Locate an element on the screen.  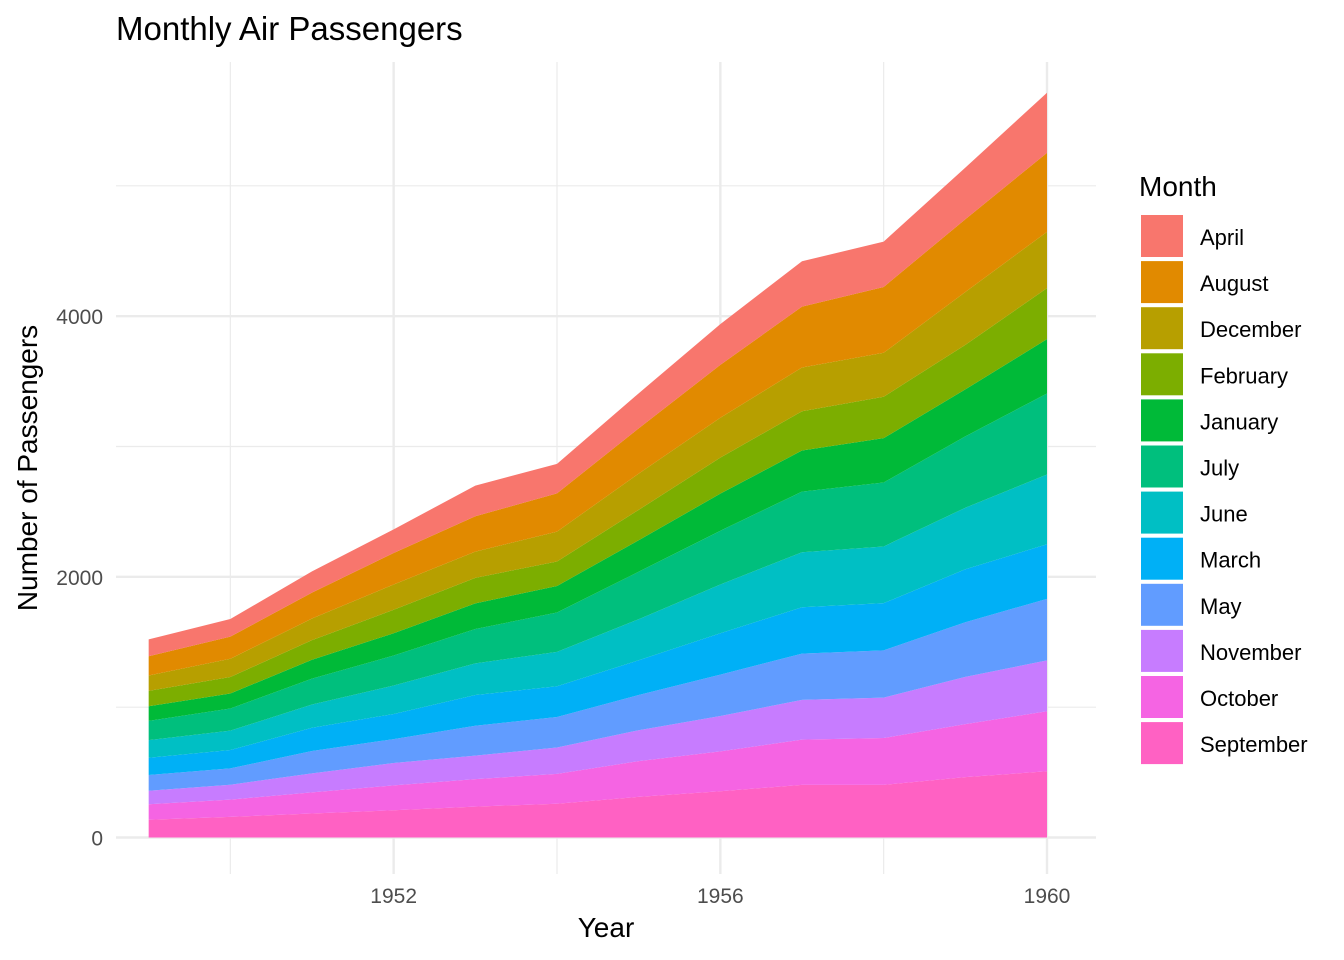
area-november is located at coordinates (598, 732).